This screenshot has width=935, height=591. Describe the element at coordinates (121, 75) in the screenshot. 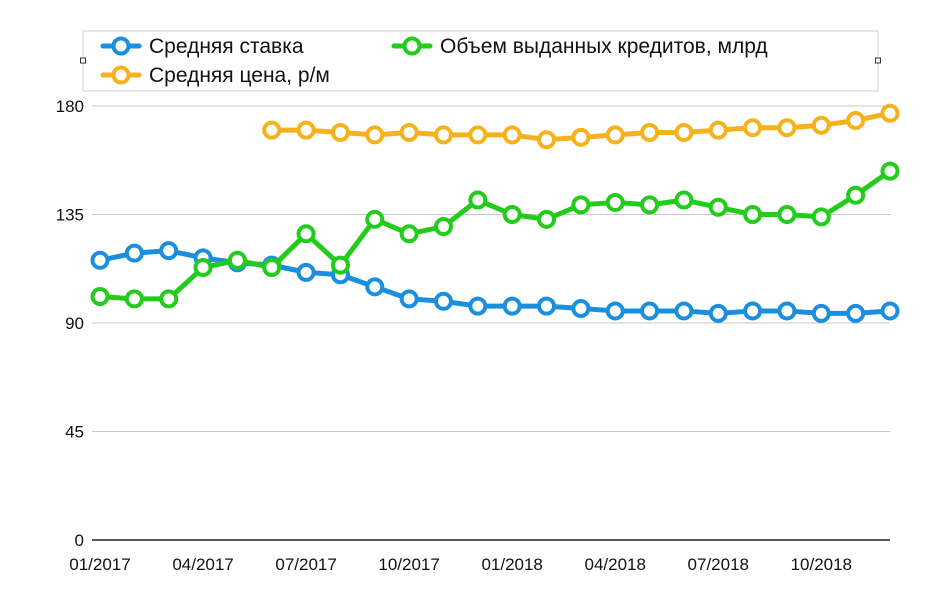

I see `legend-marker-avg-price` at that location.